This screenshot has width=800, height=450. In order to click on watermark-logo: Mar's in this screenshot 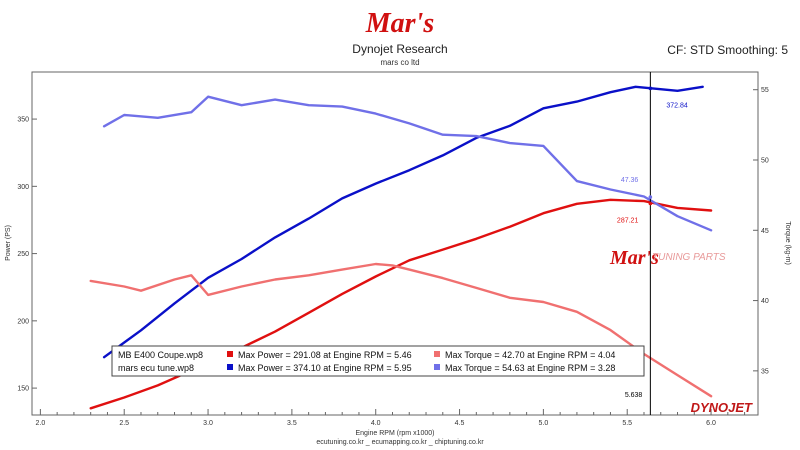, I will do `click(634, 258)`.